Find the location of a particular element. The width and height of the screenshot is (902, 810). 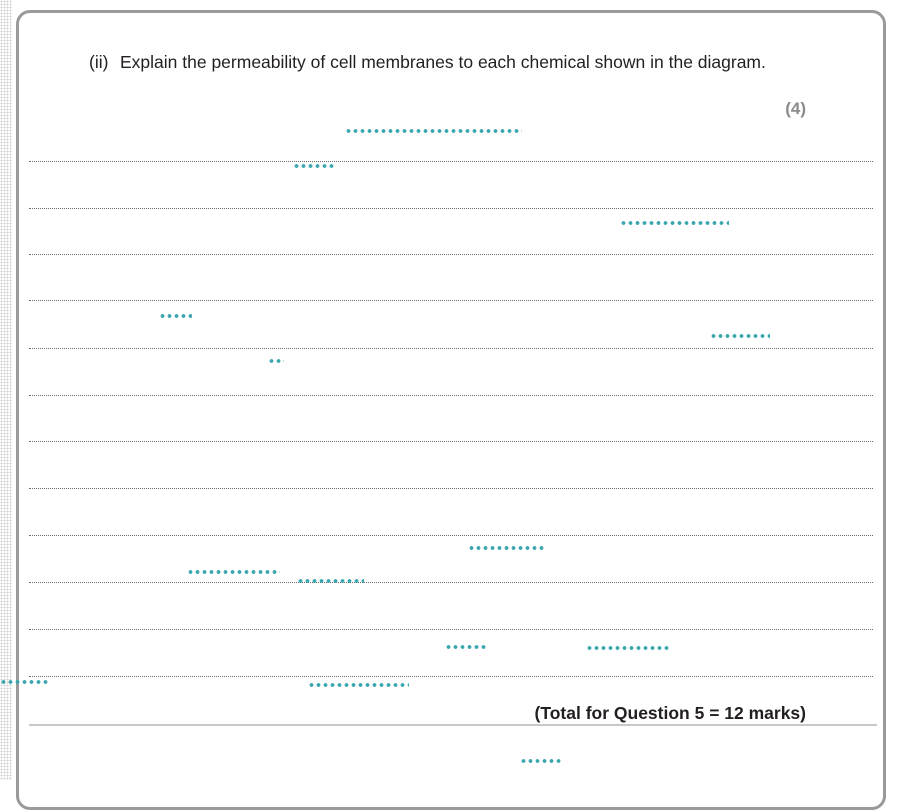

question-number: (ii) is located at coordinates (99, 62).